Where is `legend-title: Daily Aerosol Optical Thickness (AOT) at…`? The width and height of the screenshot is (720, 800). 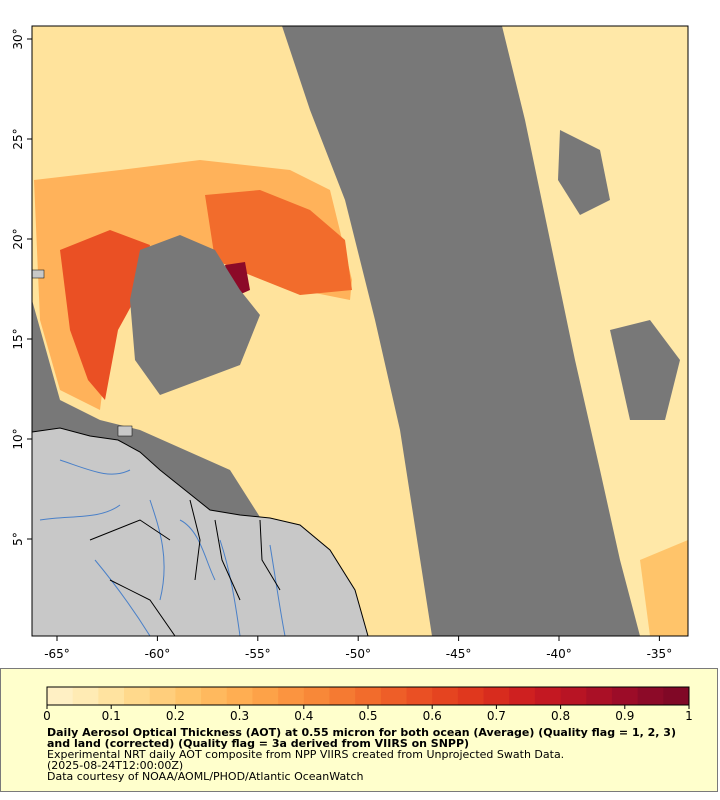 legend-title: Daily Aerosol Optical Thickness (AOT) at… is located at coordinates (361, 738).